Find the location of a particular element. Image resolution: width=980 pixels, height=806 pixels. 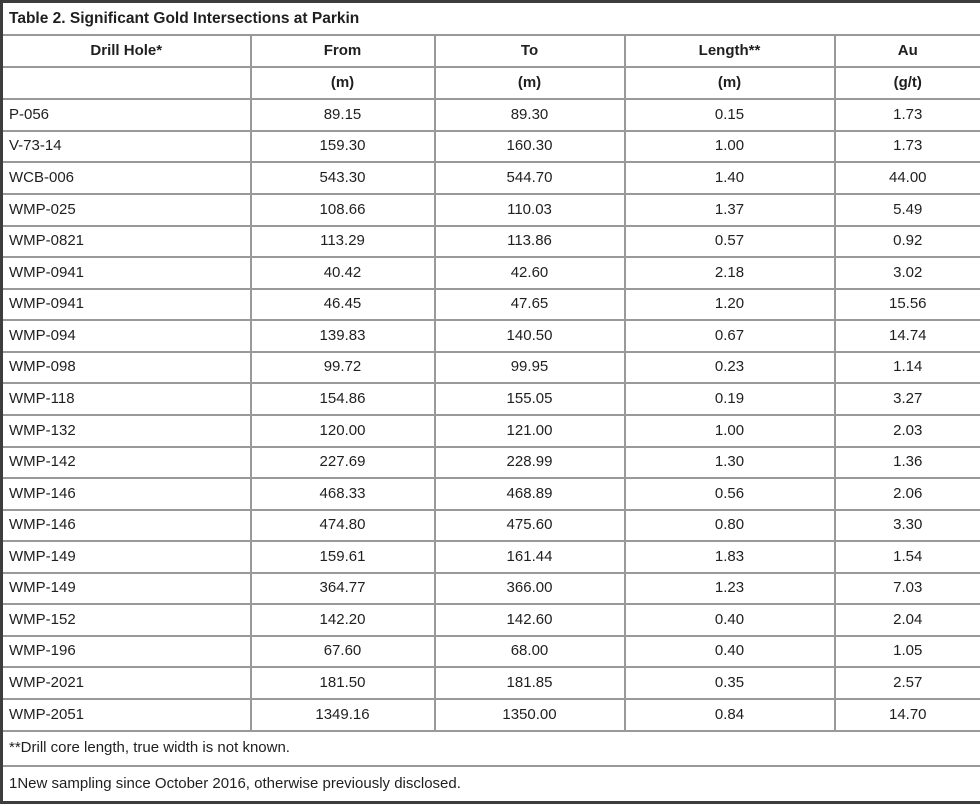

from-cell: 40.42 is located at coordinates (342, 273).